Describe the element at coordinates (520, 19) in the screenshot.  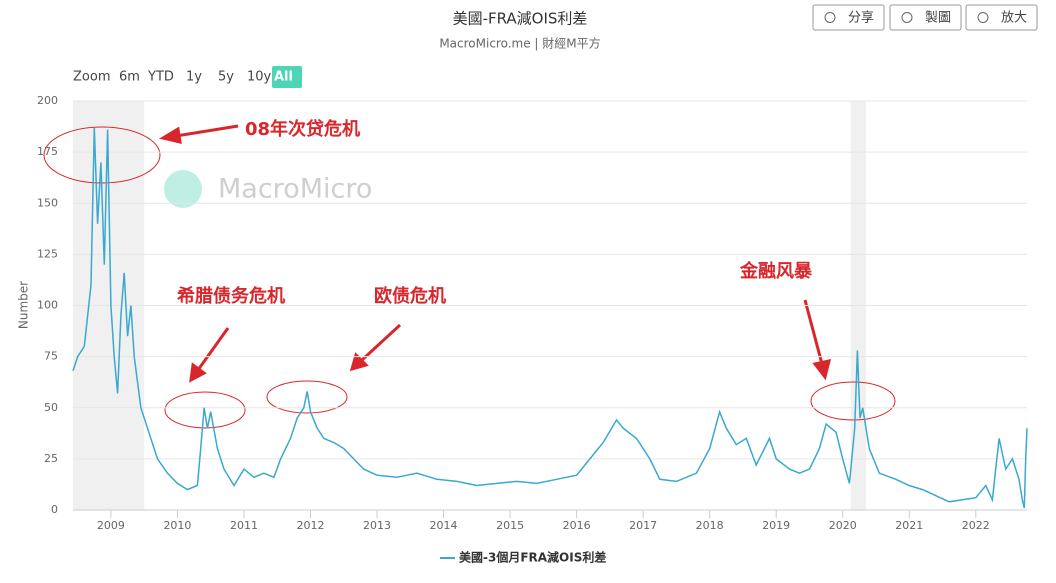
I see `chart-title: 美國-FRA減OIS利差` at that location.